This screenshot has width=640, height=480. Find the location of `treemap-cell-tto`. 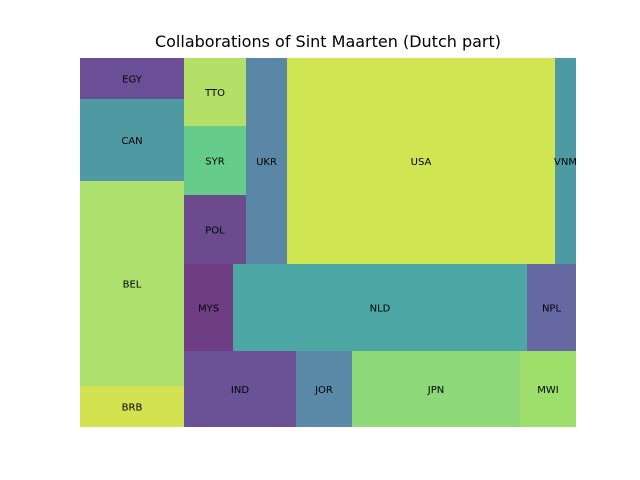

treemap-cell-tto is located at coordinates (215, 92).